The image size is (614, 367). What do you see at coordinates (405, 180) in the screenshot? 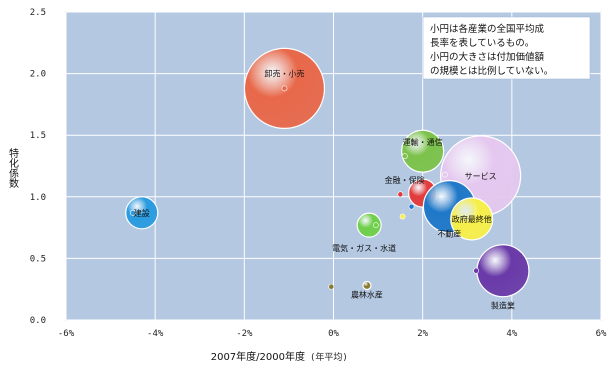
I see `bubble-label: 金融・保険` at bounding box center [405, 180].